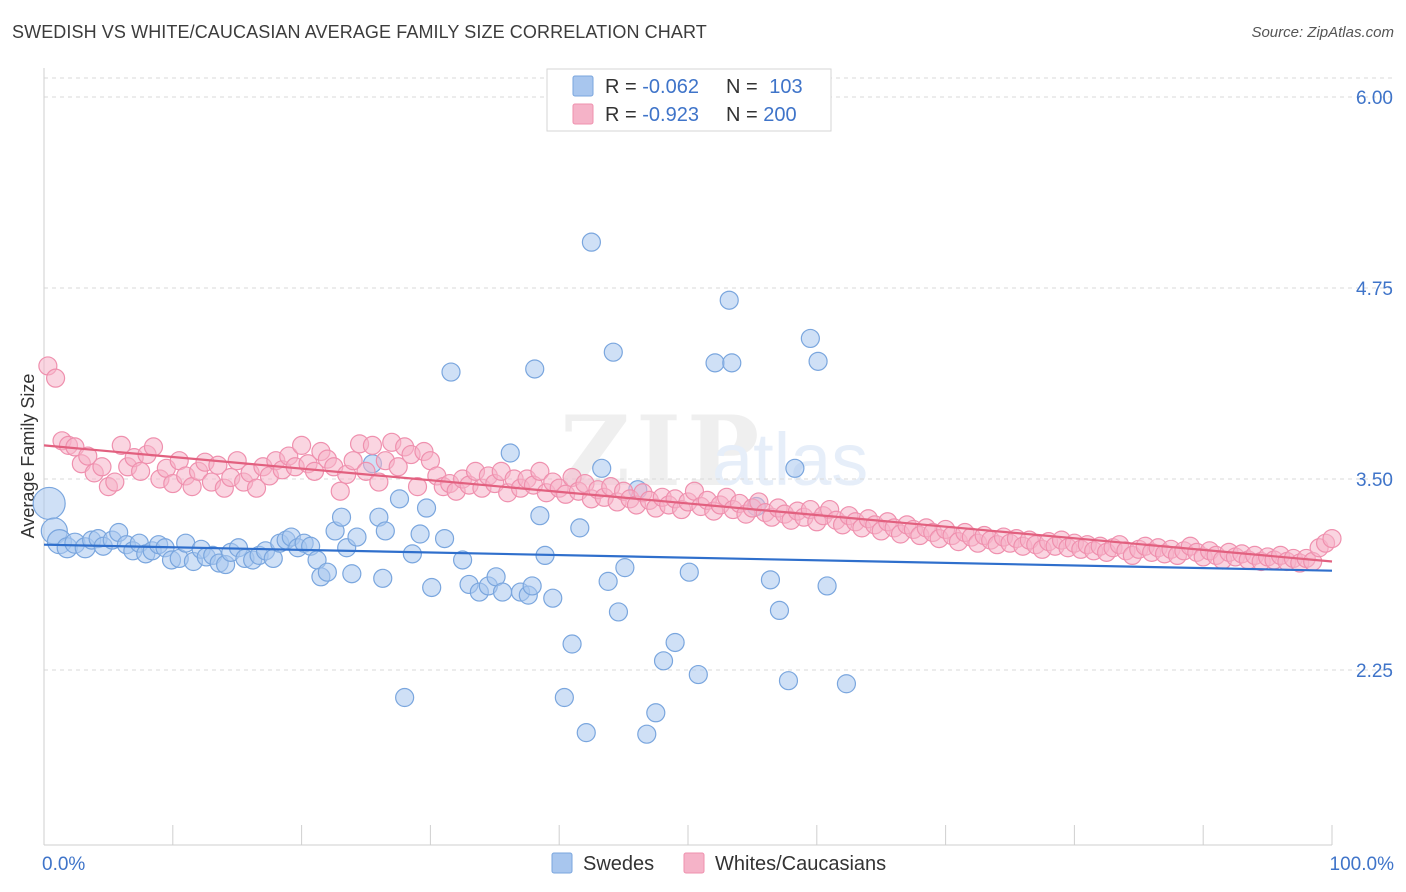 The width and height of the screenshot is (1406, 892). I want to click on legend-top-box, so click(689, 100).